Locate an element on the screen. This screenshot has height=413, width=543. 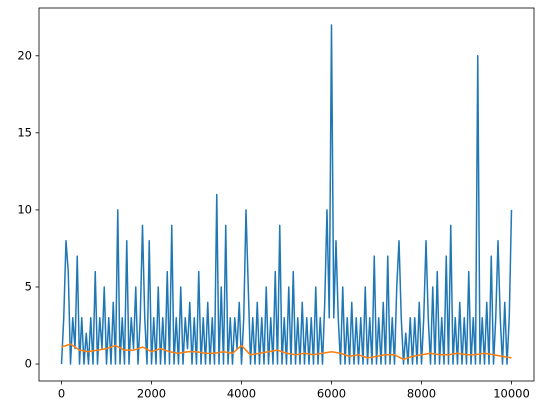
y-tick-label: 20 is located at coordinates (24, 55).